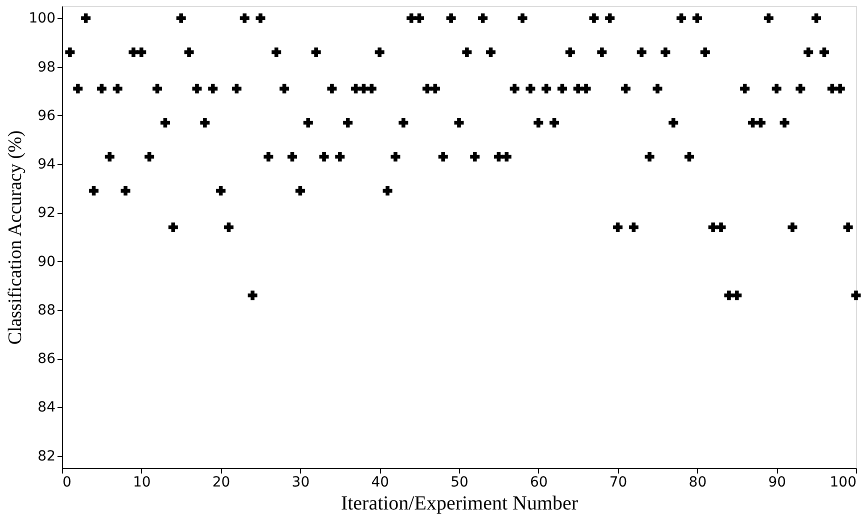 The height and width of the screenshot is (532, 866). What do you see at coordinates (47, 164) in the screenshot?
I see `y-tick-label: 94` at bounding box center [47, 164].